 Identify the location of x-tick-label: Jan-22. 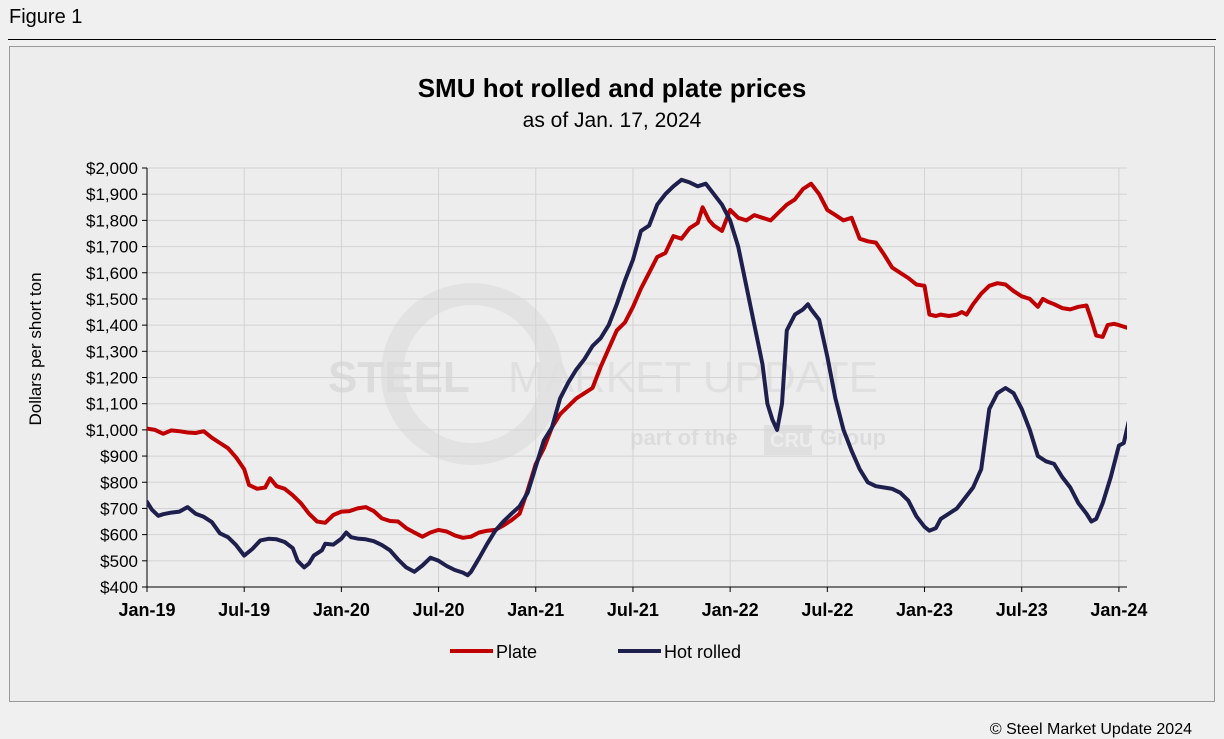
(730, 610).